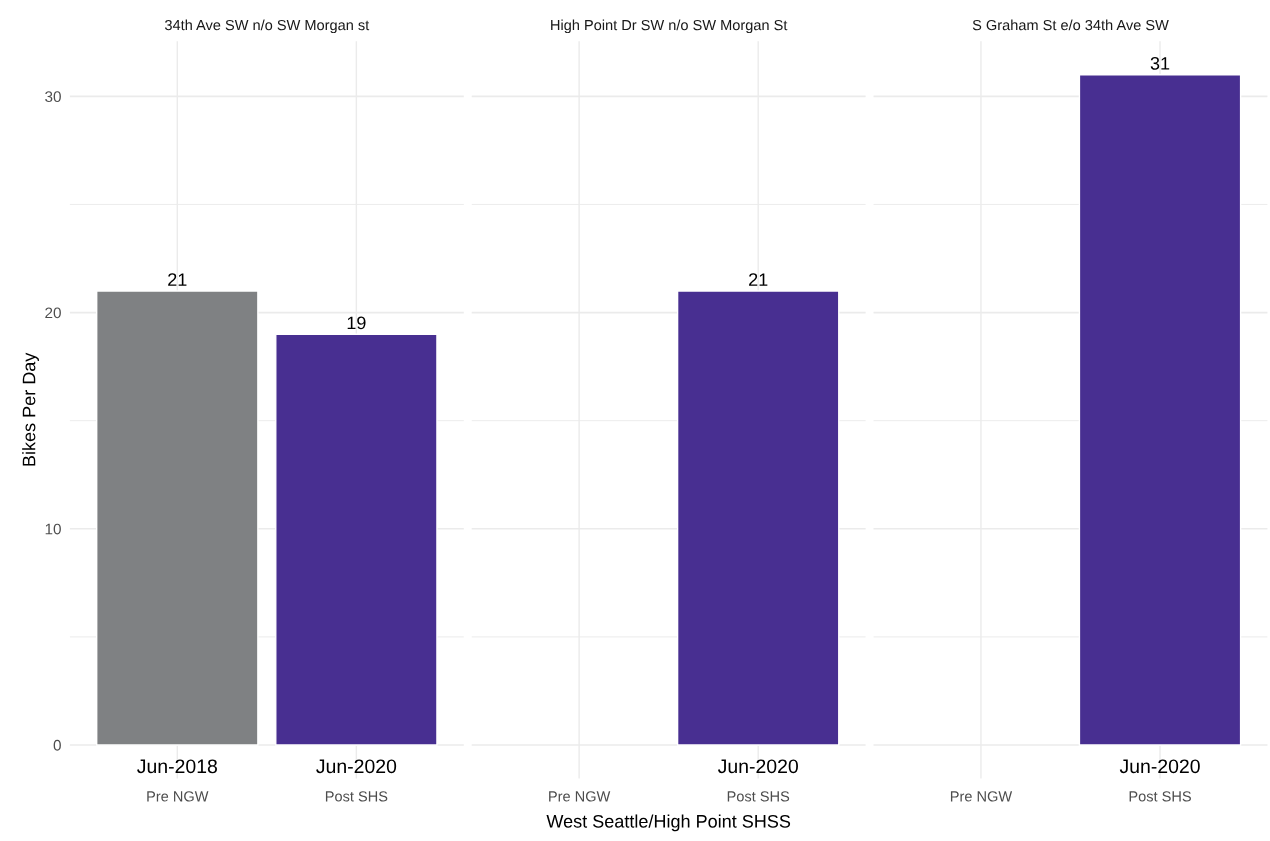  What do you see at coordinates (53, 97) in the screenshot?
I see `y-tick-label: 30` at bounding box center [53, 97].